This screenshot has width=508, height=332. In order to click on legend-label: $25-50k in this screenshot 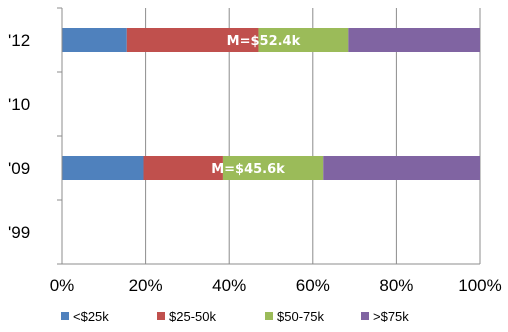, I will do `click(192, 316)`.